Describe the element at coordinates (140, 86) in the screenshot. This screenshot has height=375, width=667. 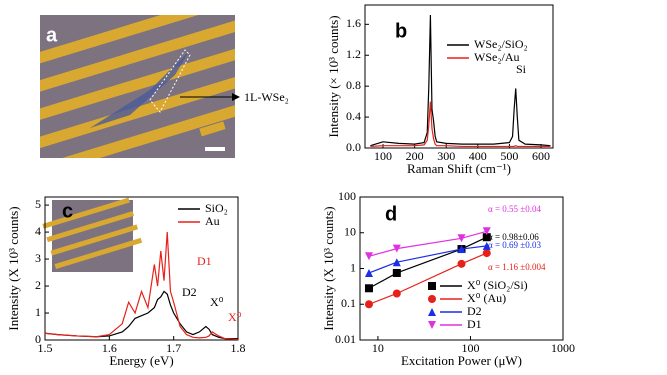
I see `micrograph` at that location.